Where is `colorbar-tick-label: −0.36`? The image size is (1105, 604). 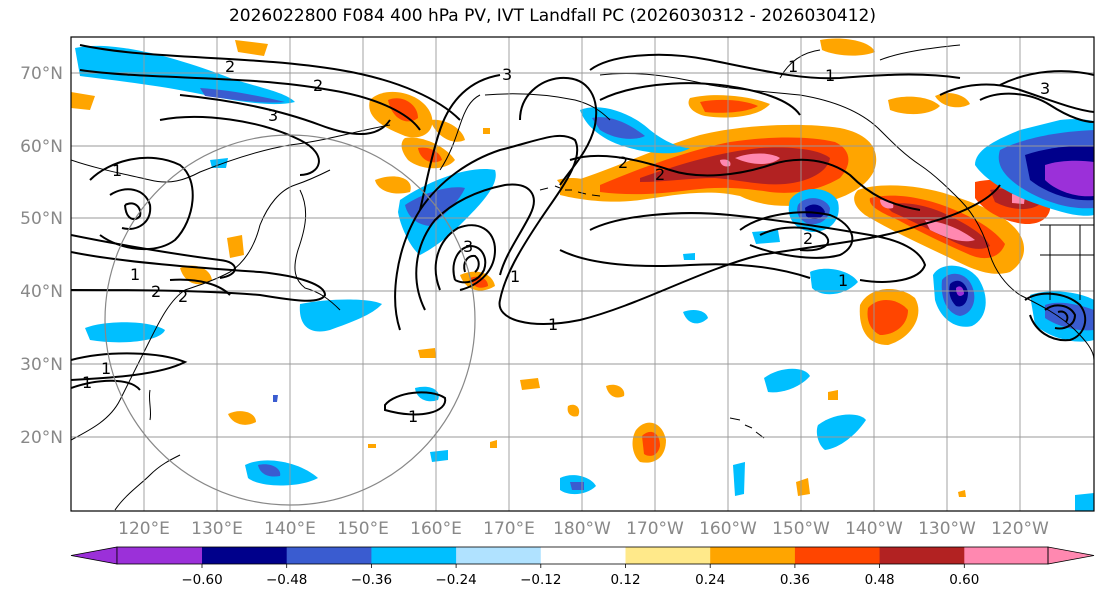 colorbar-tick-label: −0.36 is located at coordinates (371, 580).